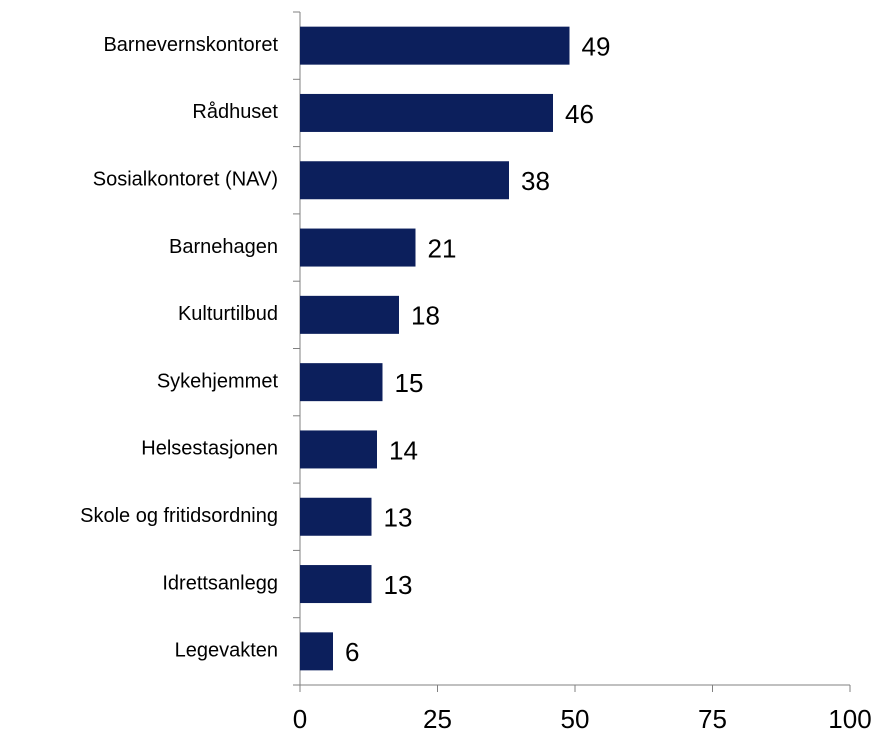 This screenshot has width=882, height=739. What do you see at coordinates (437, 719) in the screenshot?
I see `x-tick-label: 25` at bounding box center [437, 719].